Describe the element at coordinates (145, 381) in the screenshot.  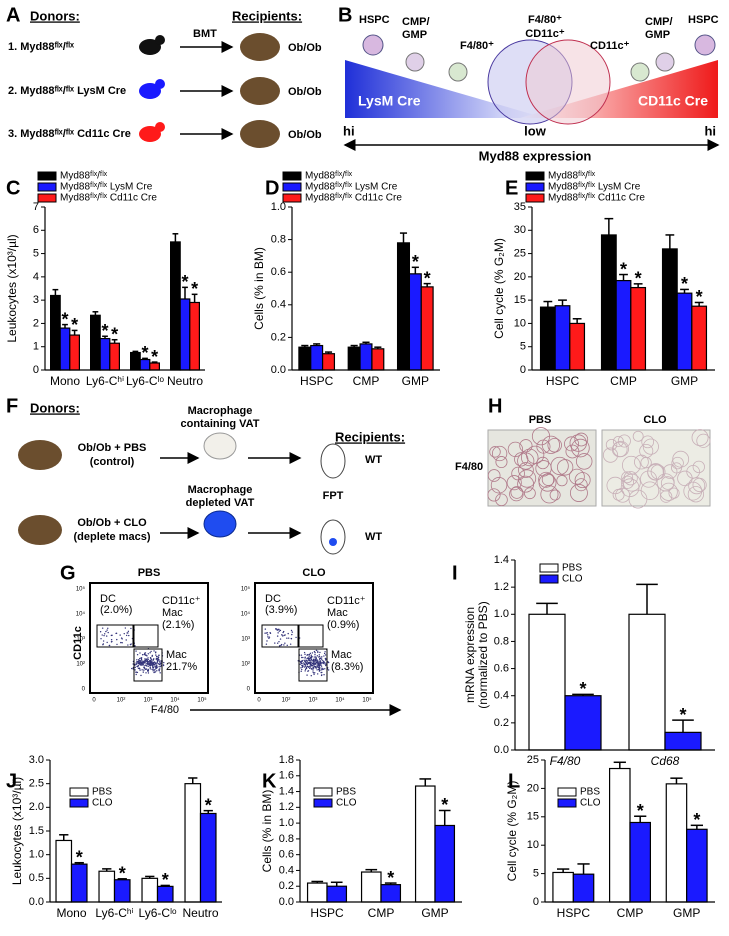
I see `x-tick-label: Ly6-Cˡᵒ` at that location.